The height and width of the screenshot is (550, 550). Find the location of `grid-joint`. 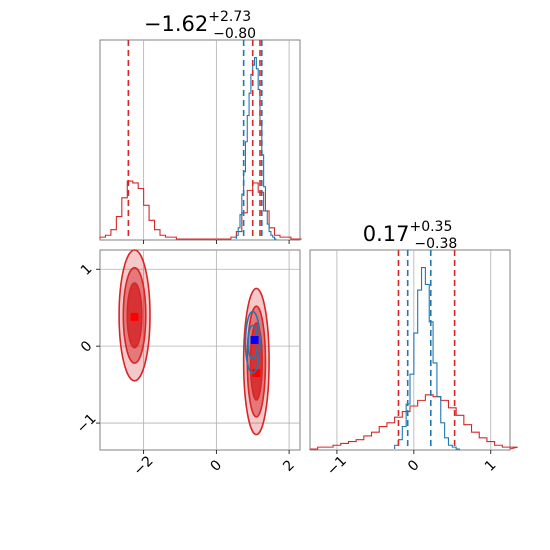

grid-joint is located at coordinates (200, 350).